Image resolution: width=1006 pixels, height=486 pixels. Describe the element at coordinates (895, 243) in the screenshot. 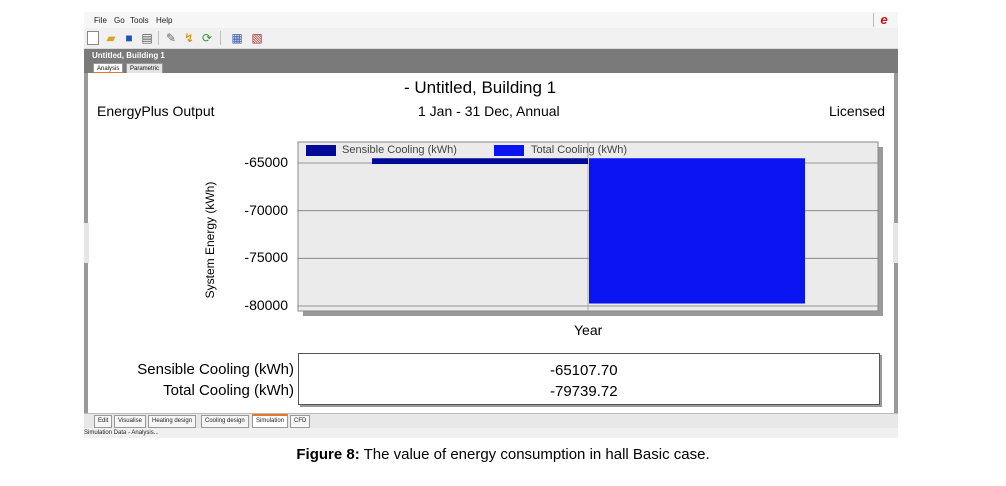

I see `right-splitter-handle` at that location.